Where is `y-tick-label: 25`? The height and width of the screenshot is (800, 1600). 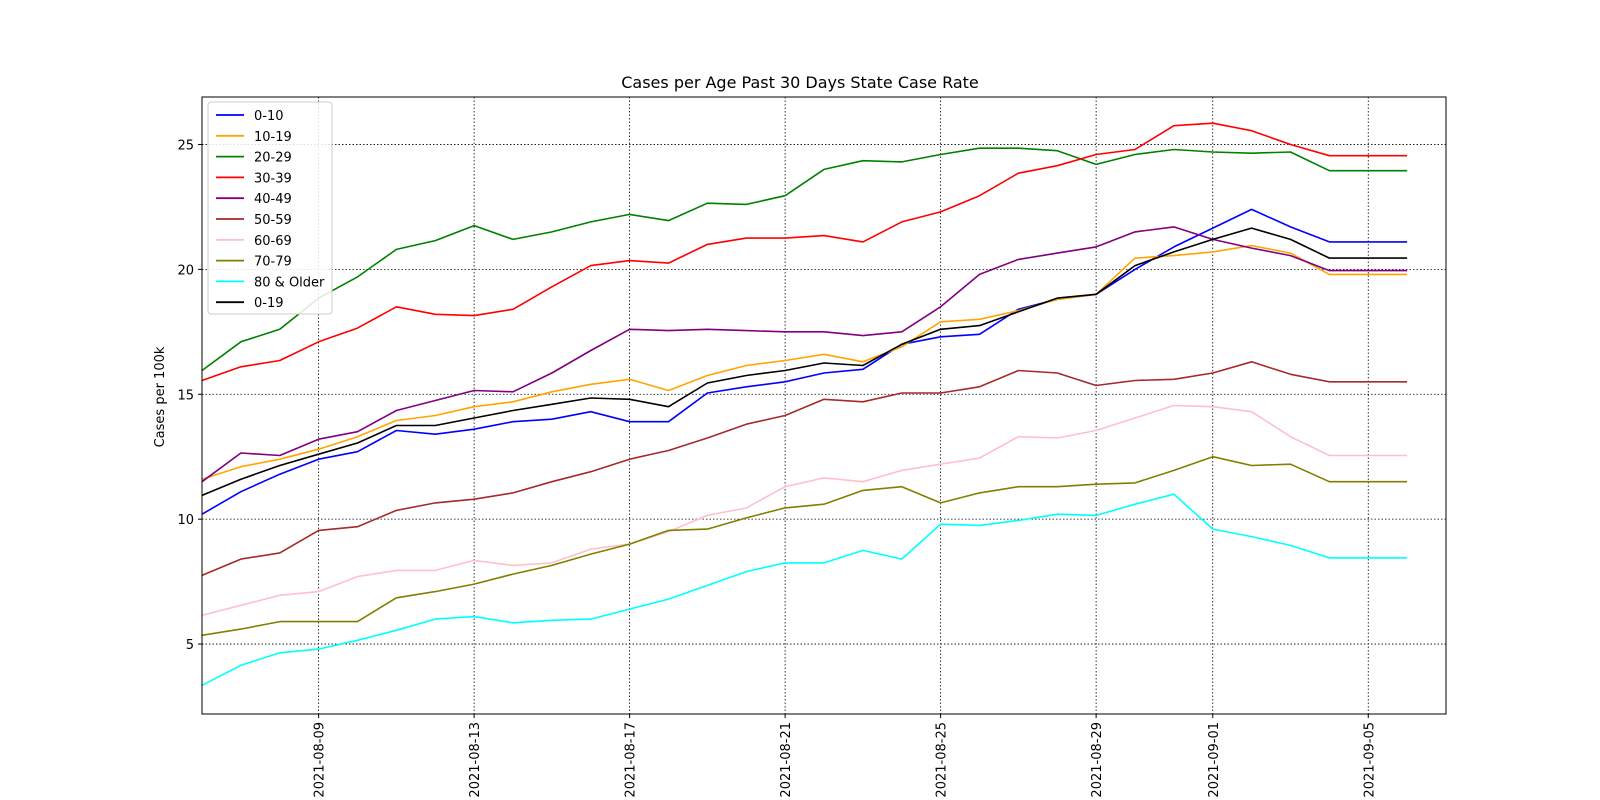 y-tick-label: 25 is located at coordinates (185, 145).